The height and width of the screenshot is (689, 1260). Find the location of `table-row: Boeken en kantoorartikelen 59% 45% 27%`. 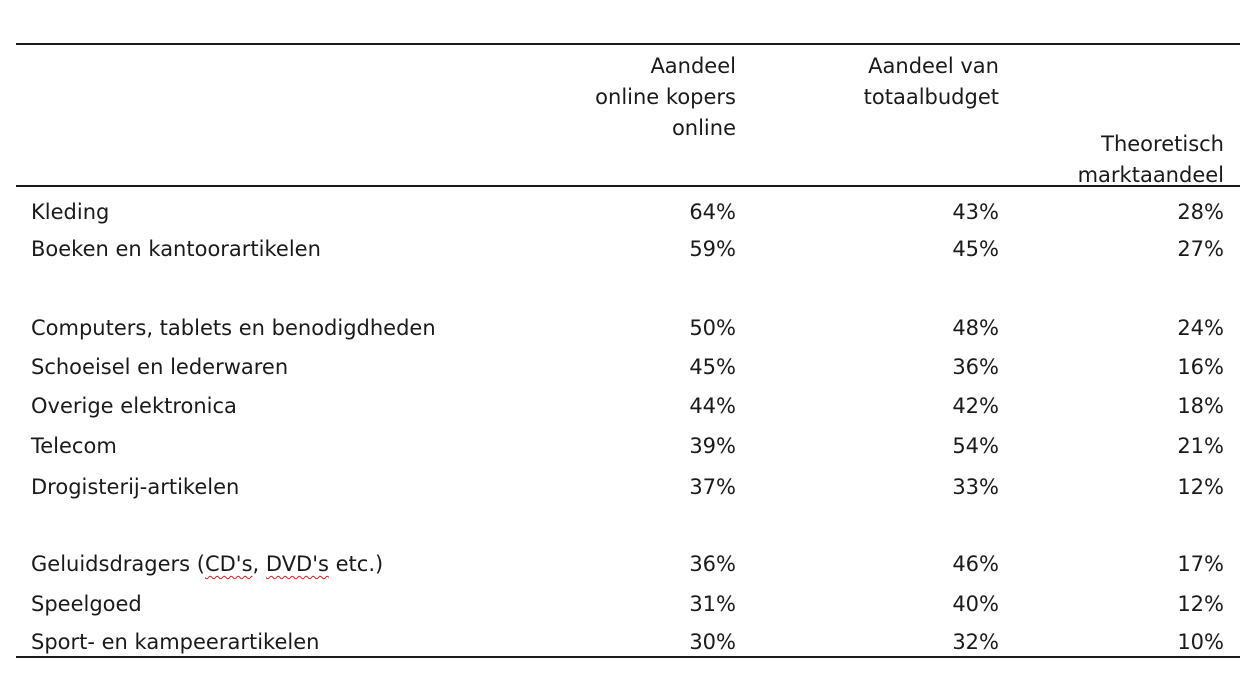

table-row: Boeken en kantoorartikelen 59% 45% 27% is located at coordinates (630, 253).